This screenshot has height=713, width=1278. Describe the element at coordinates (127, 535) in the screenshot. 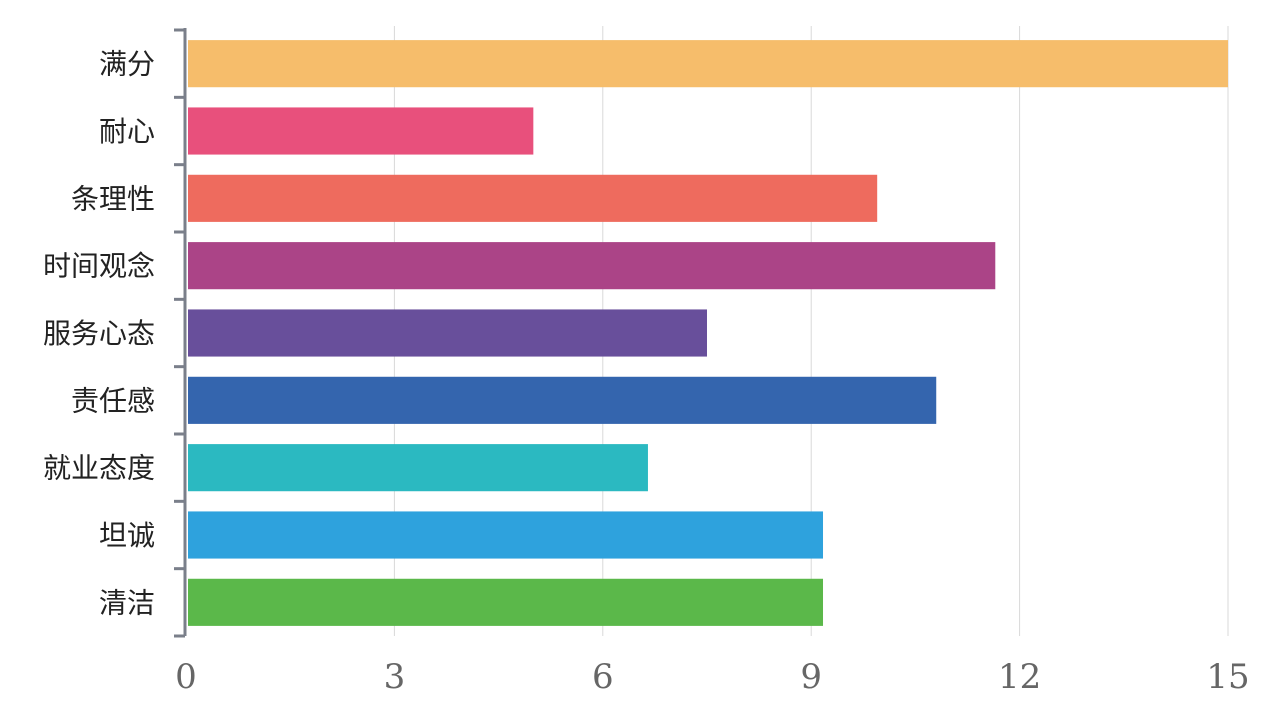

I see `category-label: 坦诚` at that location.